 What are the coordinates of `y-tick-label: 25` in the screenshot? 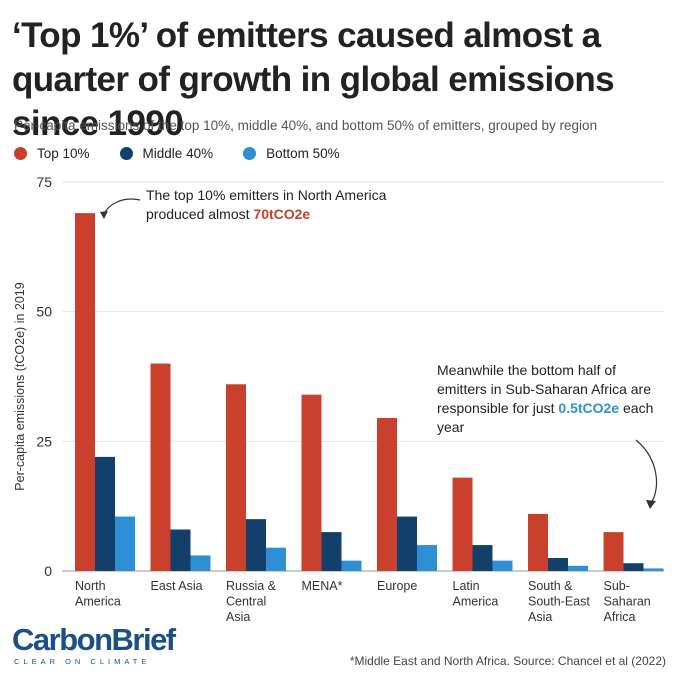 It's located at (44, 441).